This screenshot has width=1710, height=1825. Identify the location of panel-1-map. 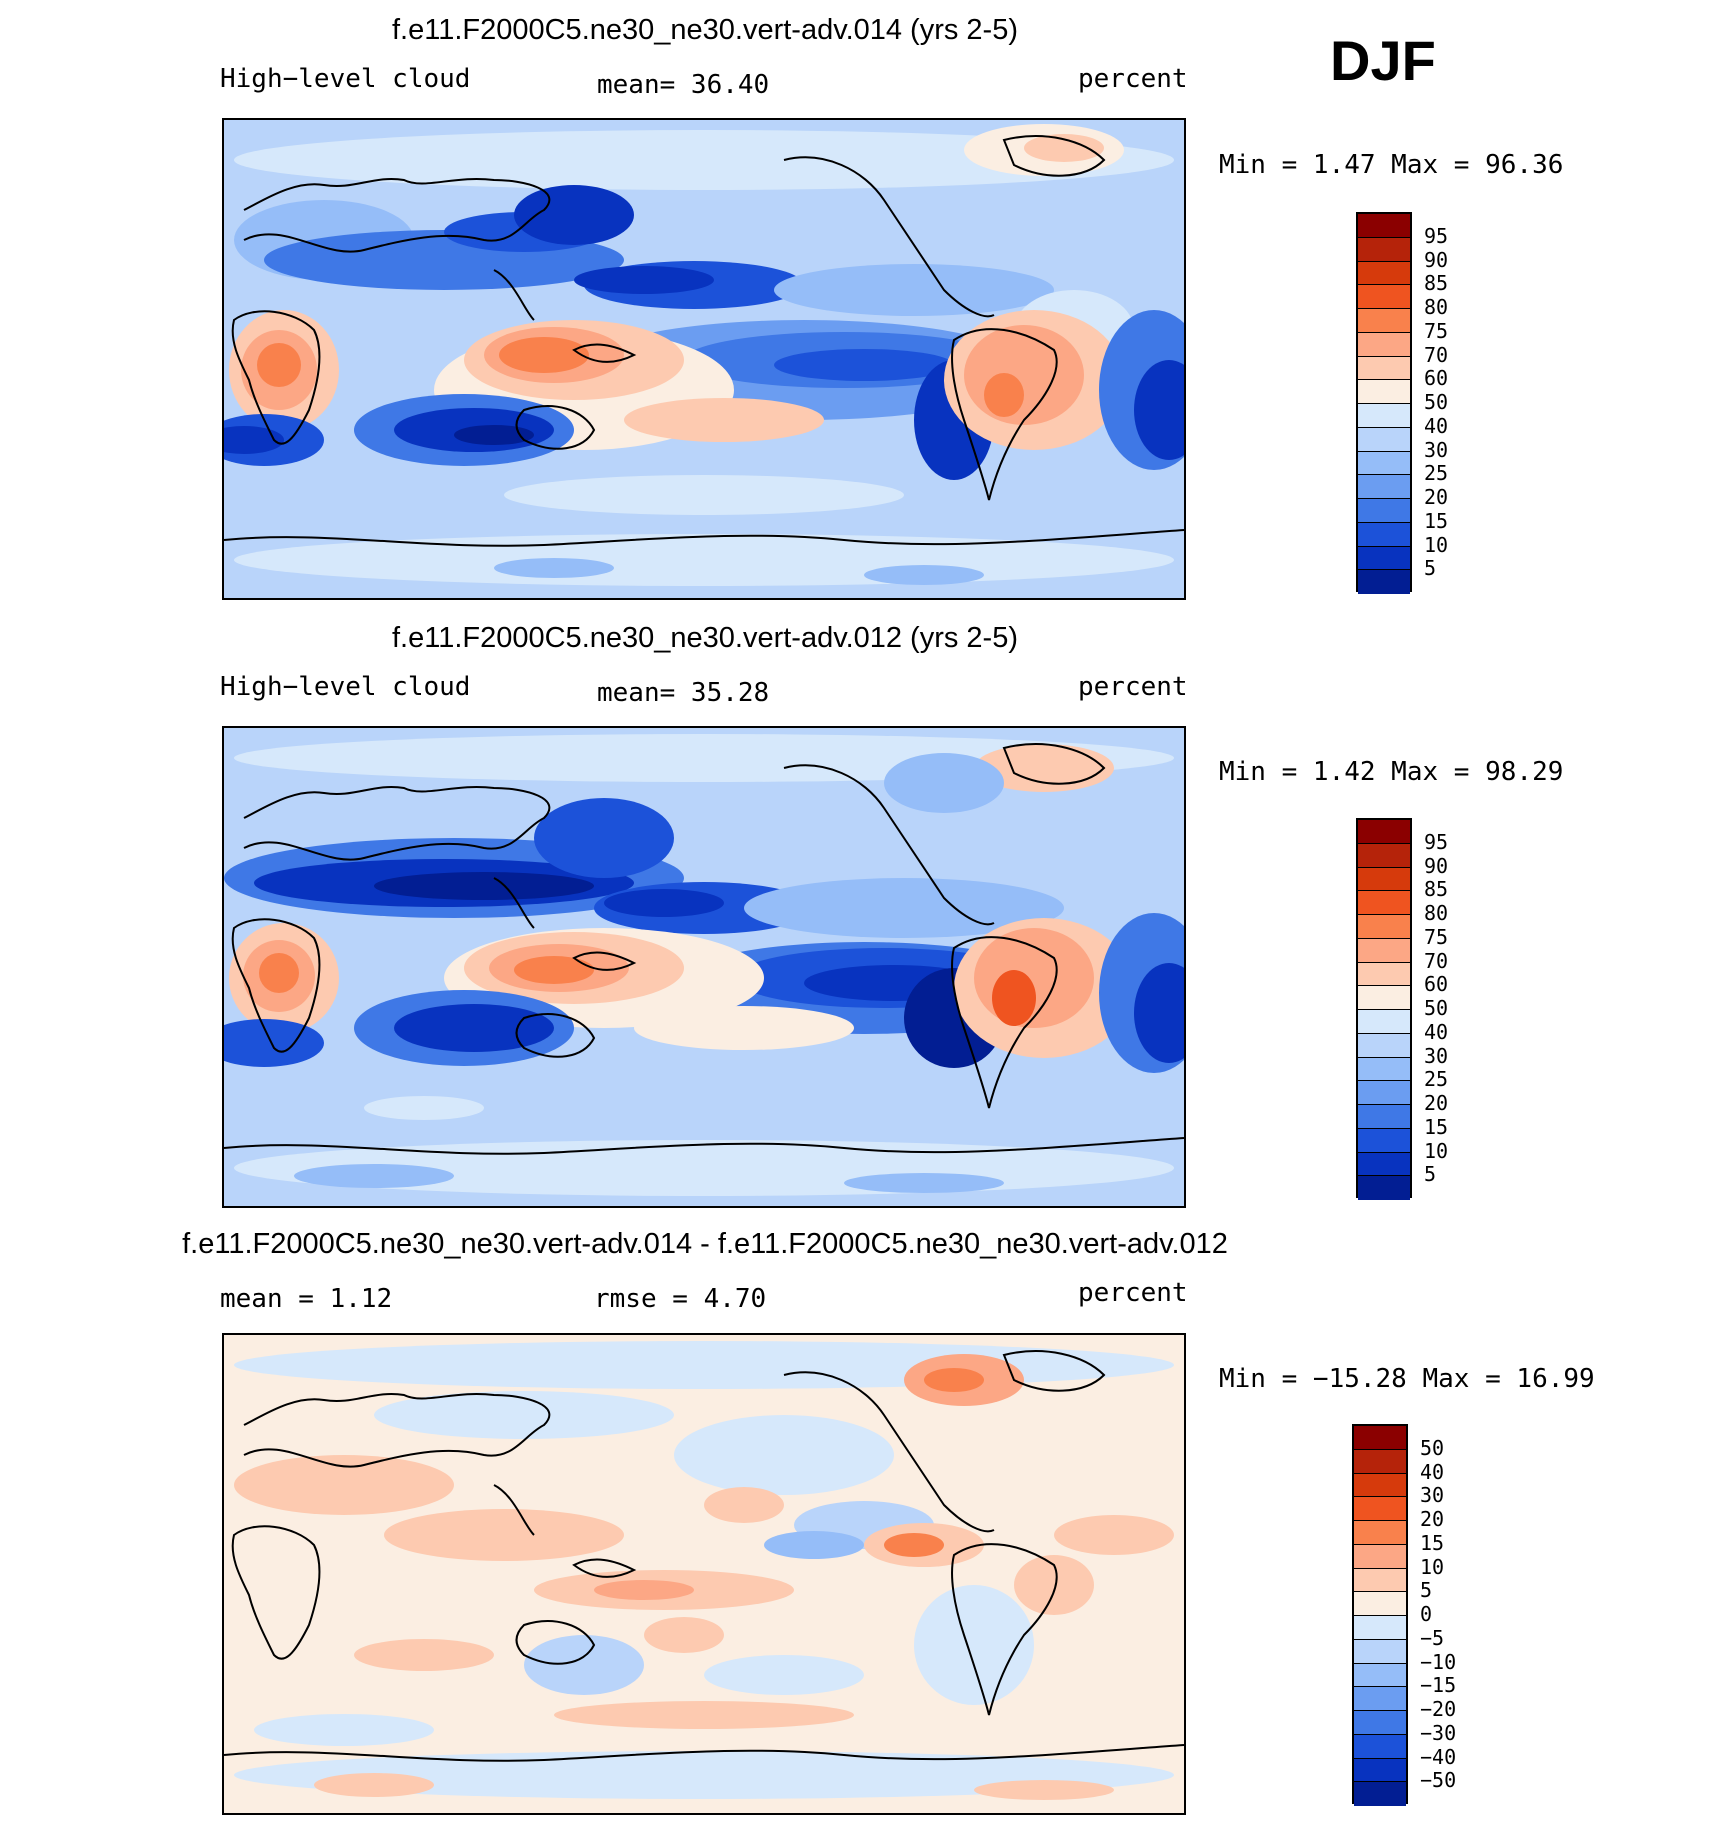
(704, 359).